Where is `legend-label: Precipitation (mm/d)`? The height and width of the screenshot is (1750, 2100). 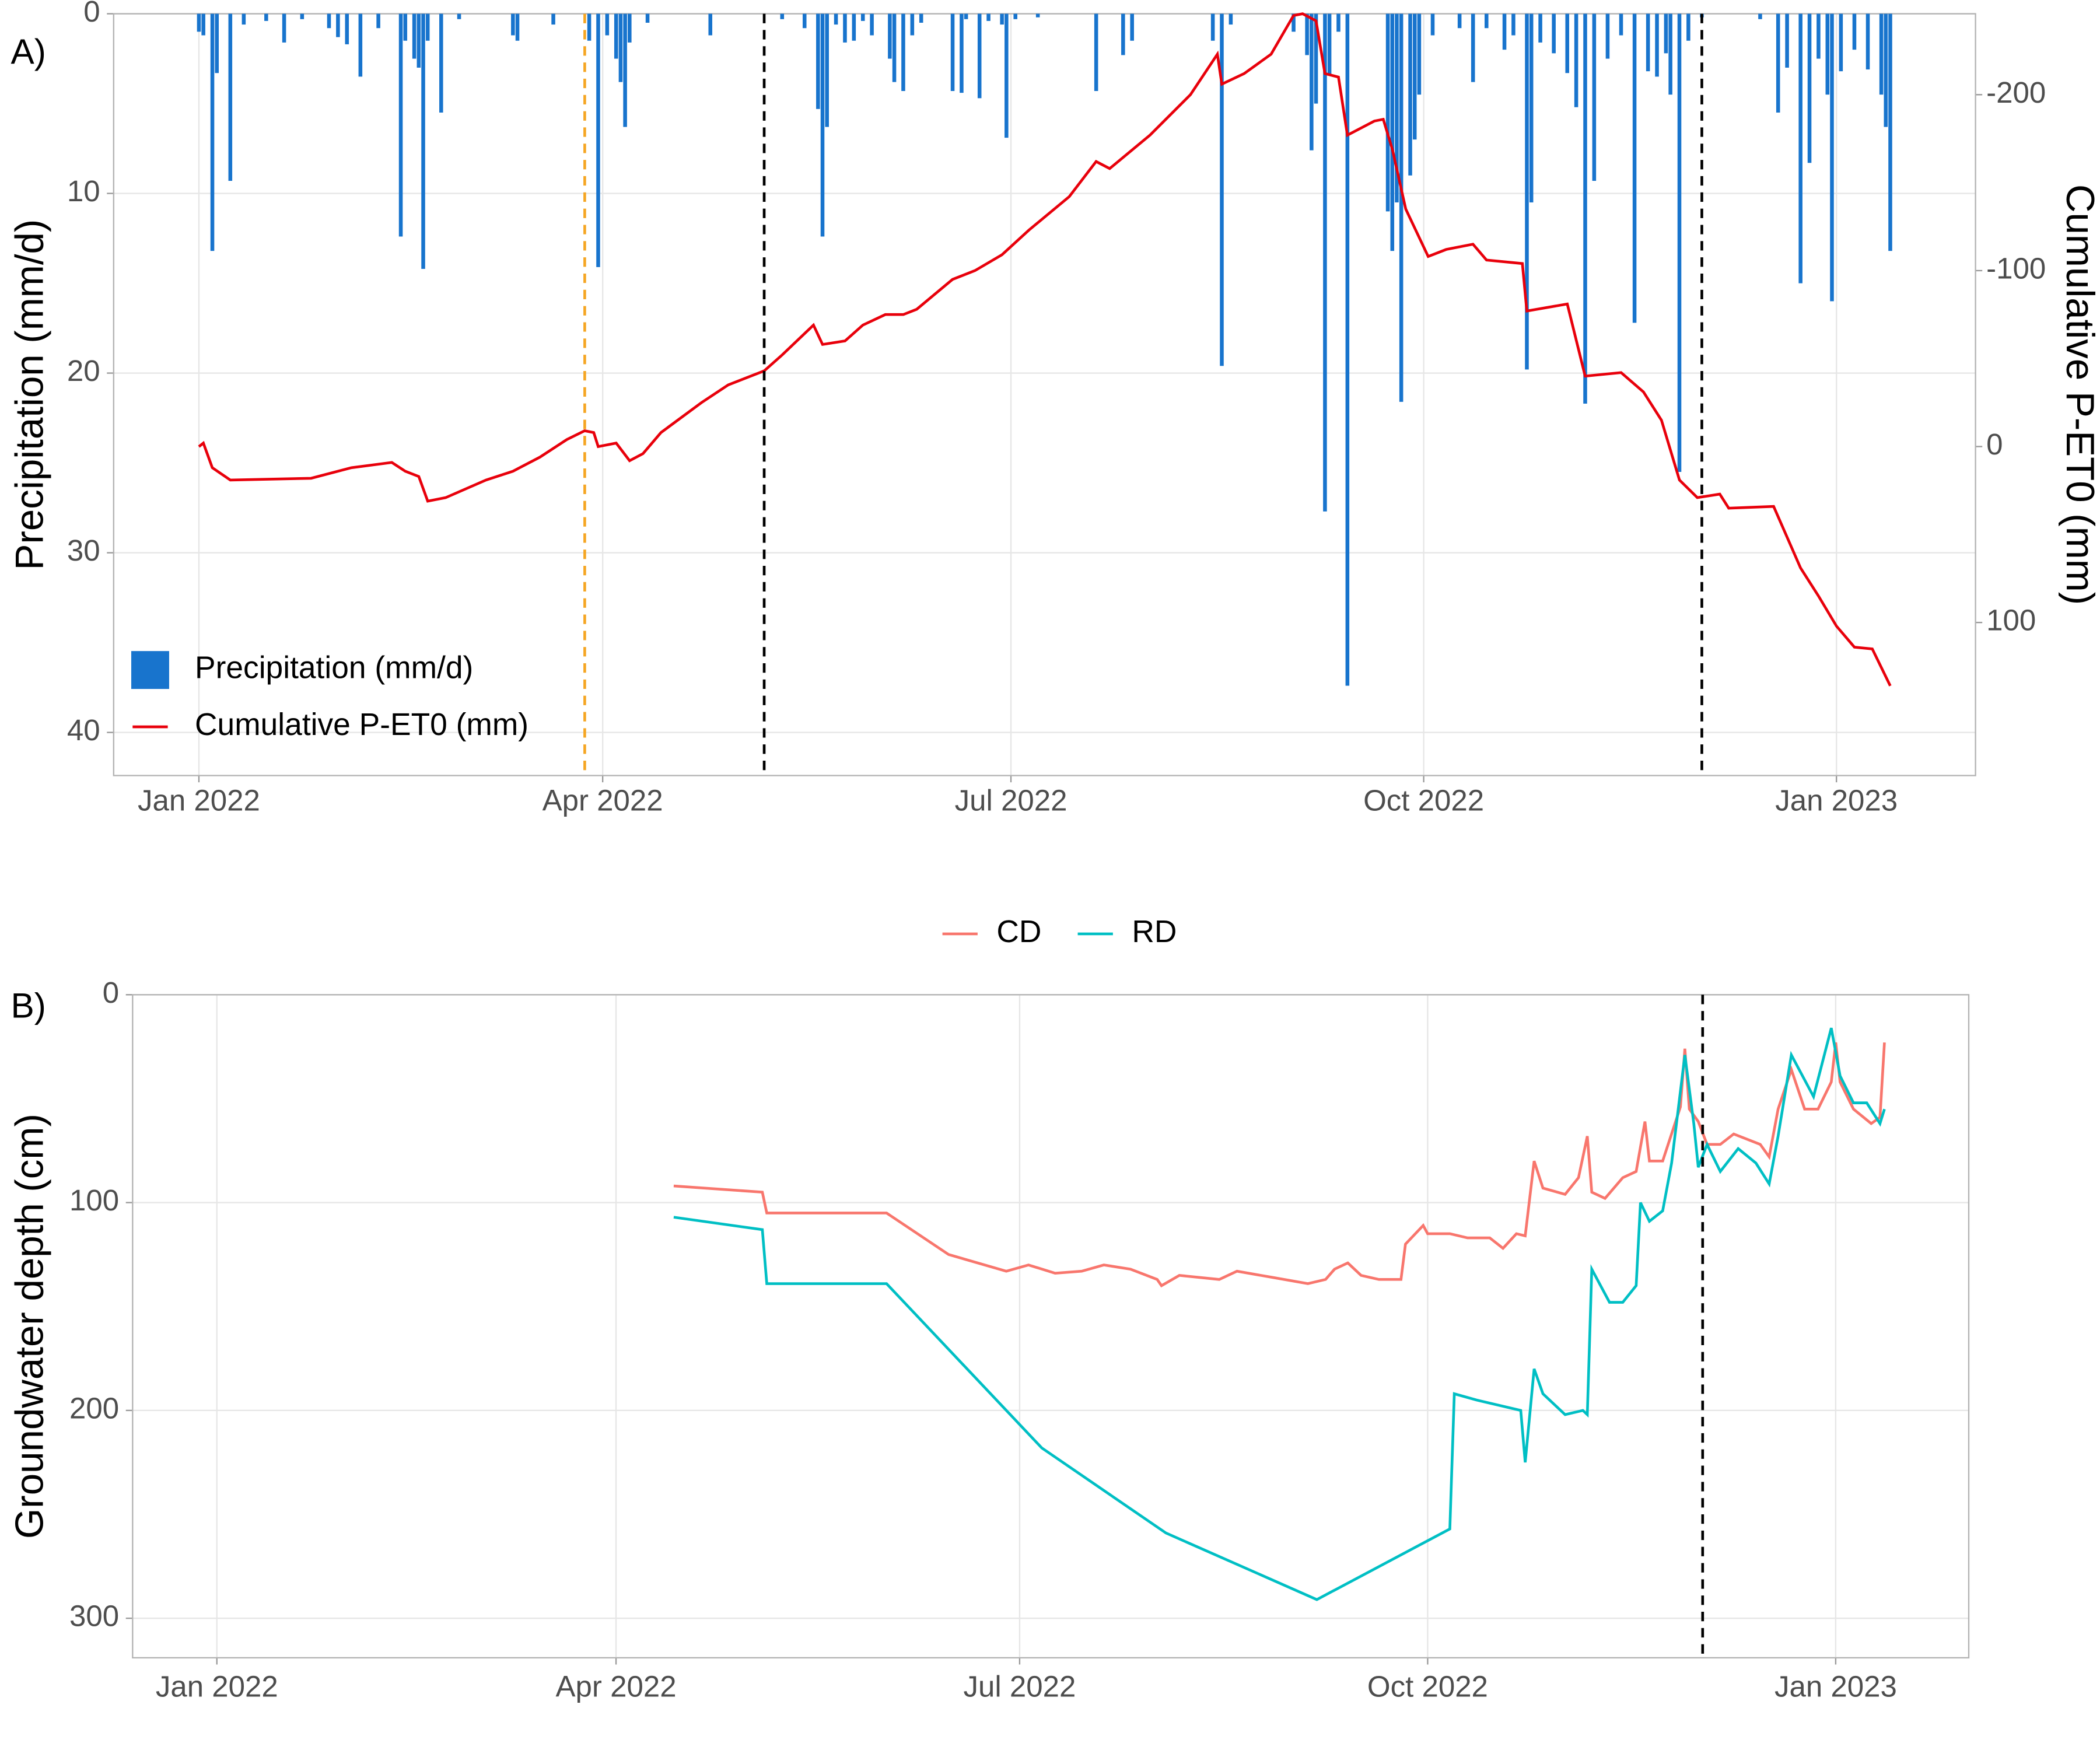 legend-label: Precipitation (mm/d) is located at coordinates (334, 668).